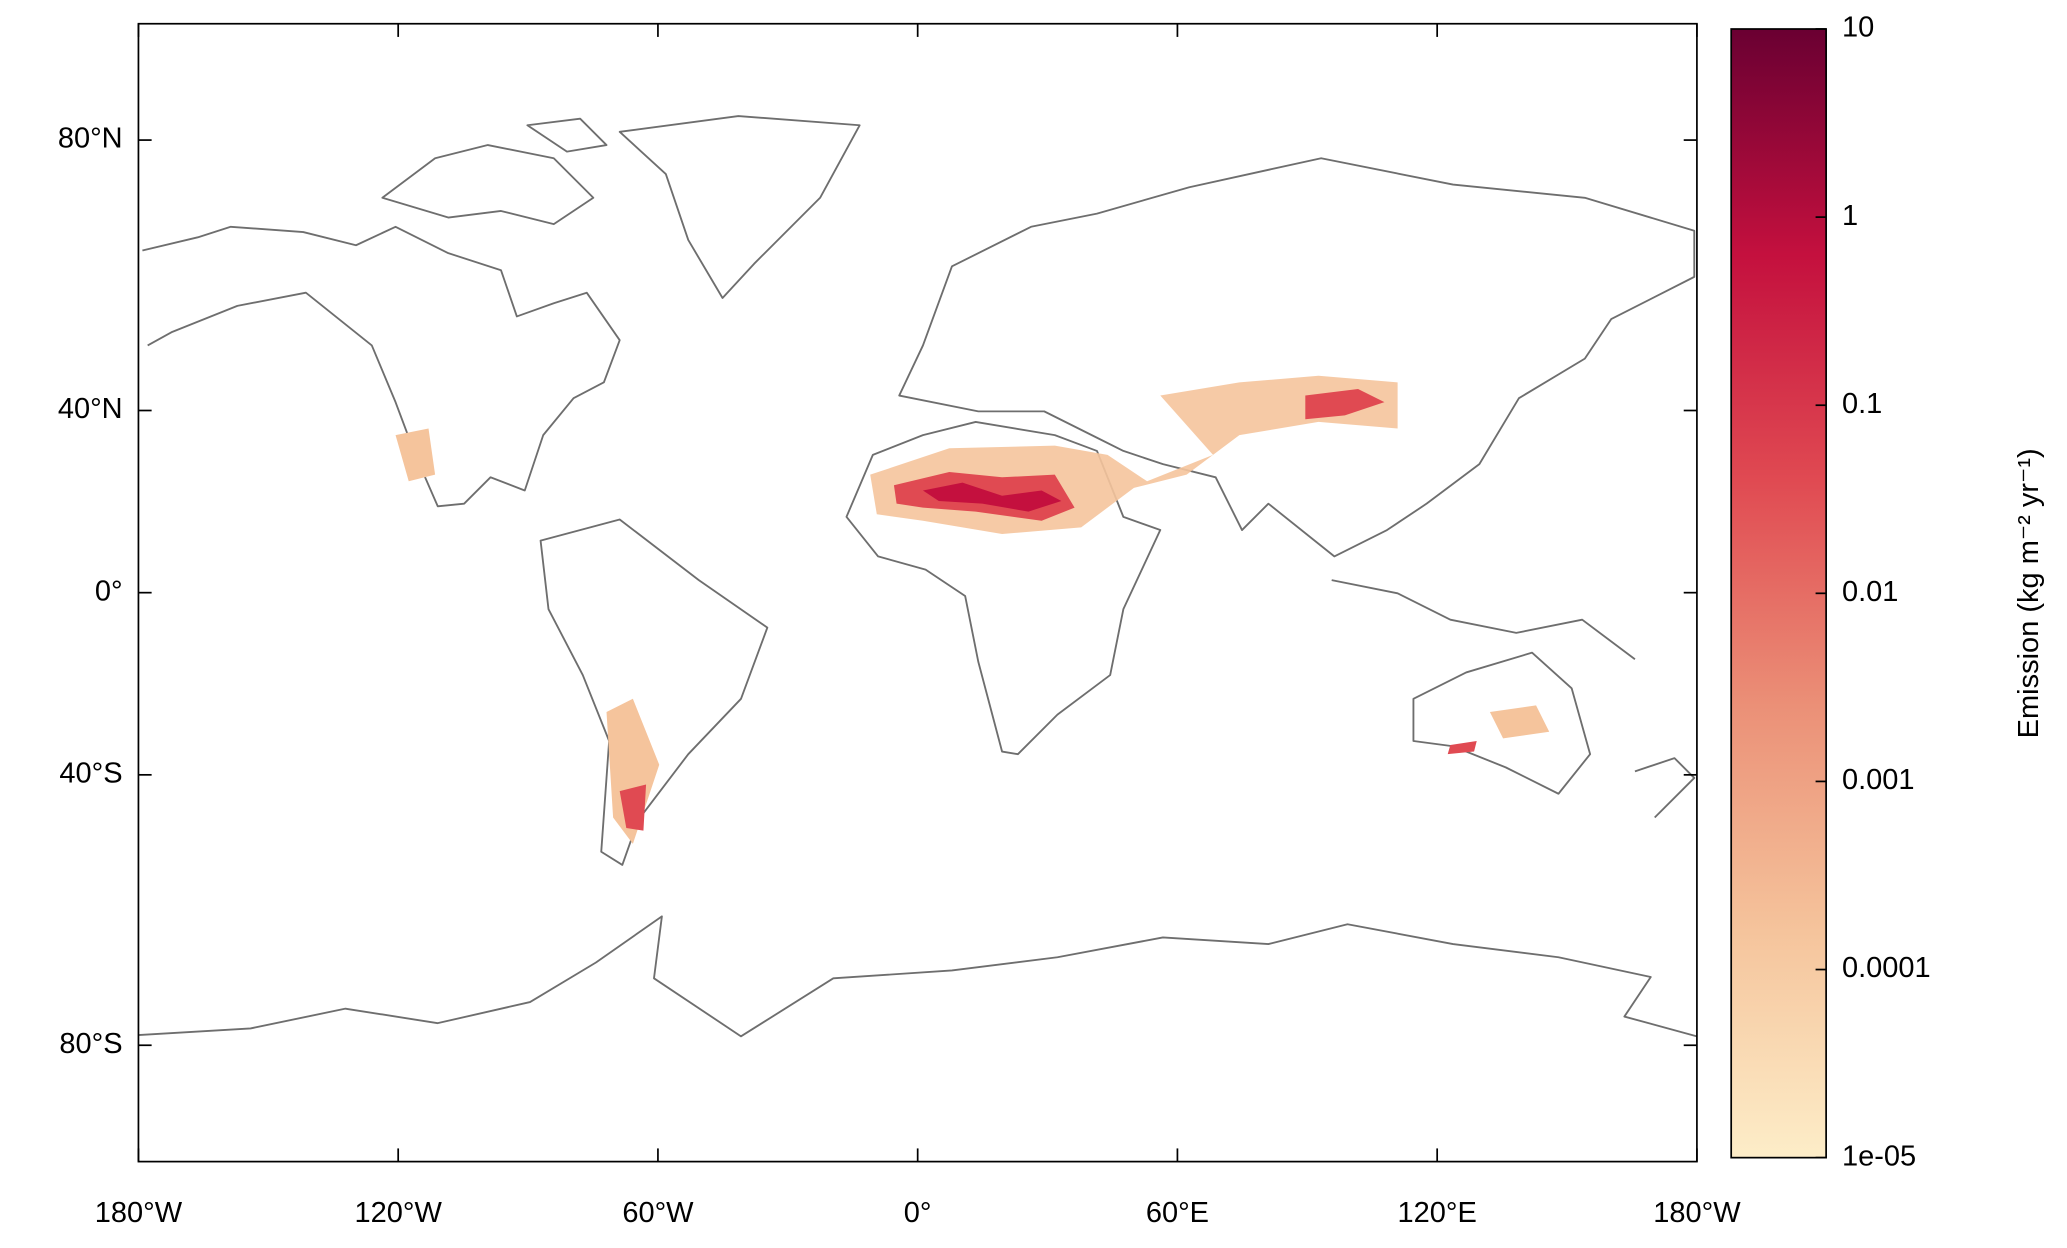  Describe the element at coordinates (1502, 723) in the screenshot. I see `australia` at that location.